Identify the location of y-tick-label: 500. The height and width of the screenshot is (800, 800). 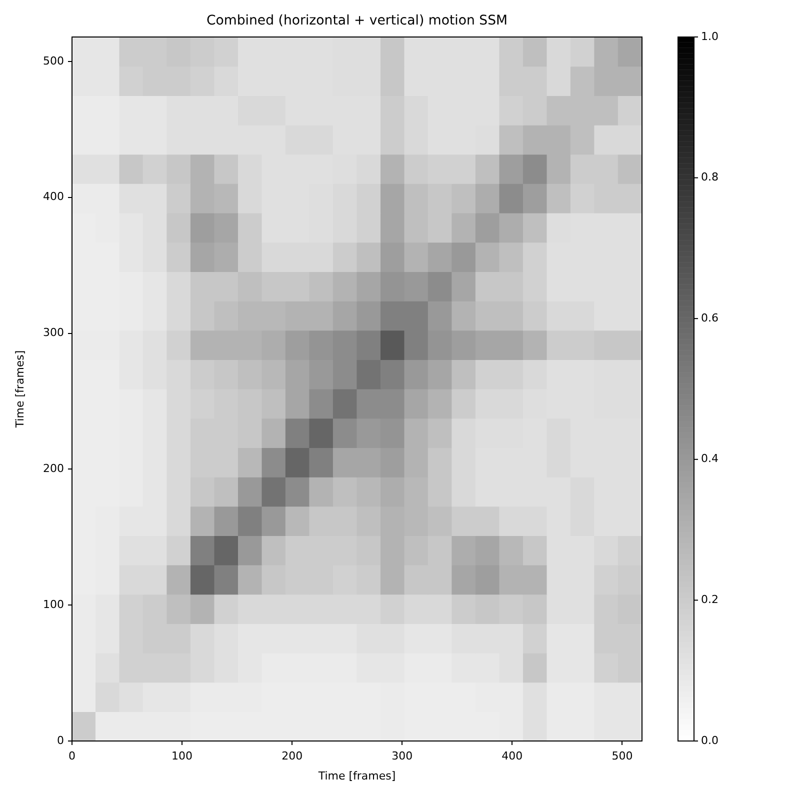
(53, 61).